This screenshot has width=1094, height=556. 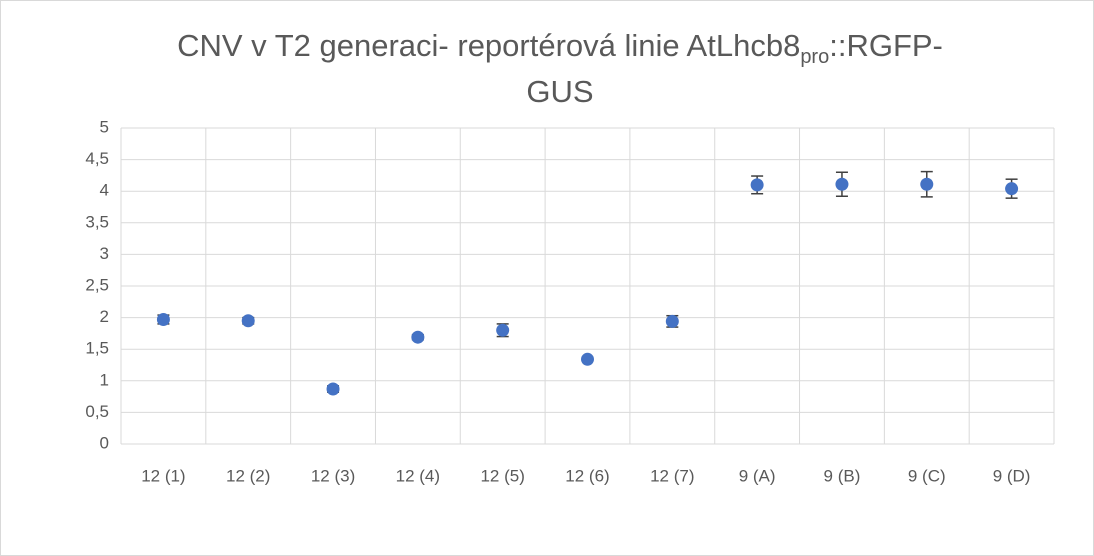 What do you see at coordinates (927, 475) in the screenshot?
I see `x-tick-label: 9 (C)` at bounding box center [927, 475].